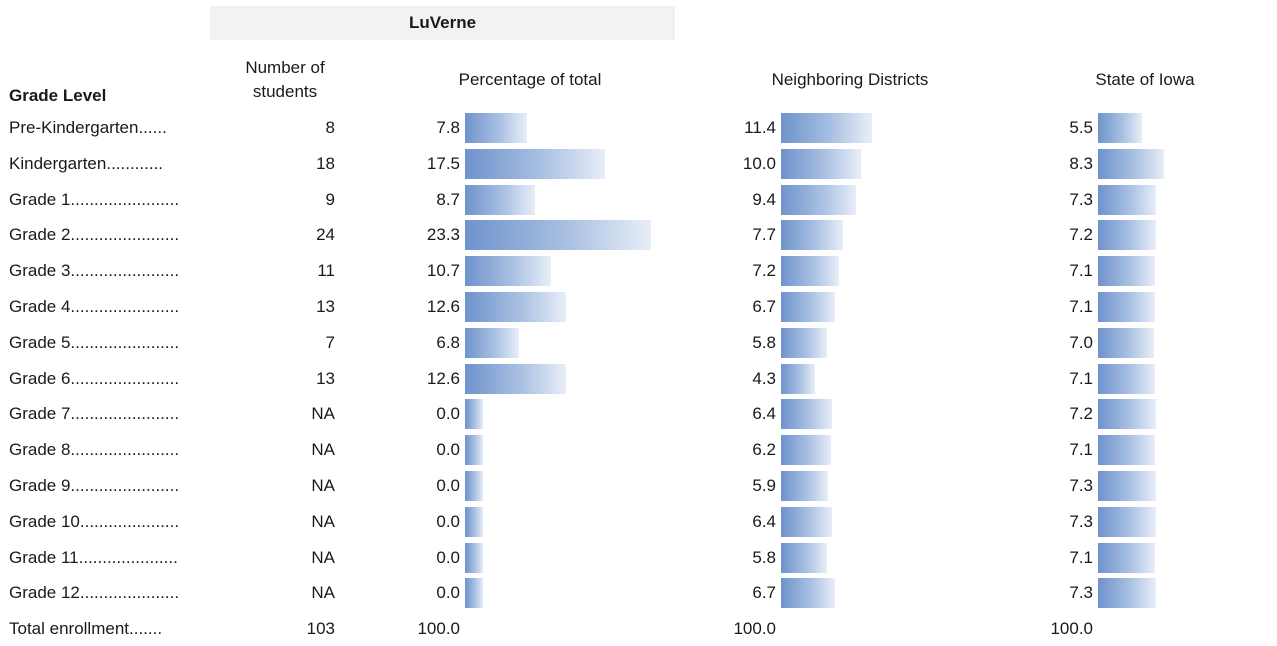  What do you see at coordinates (330, 342) in the screenshot?
I see `students-value: 7` at bounding box center [330, 342].